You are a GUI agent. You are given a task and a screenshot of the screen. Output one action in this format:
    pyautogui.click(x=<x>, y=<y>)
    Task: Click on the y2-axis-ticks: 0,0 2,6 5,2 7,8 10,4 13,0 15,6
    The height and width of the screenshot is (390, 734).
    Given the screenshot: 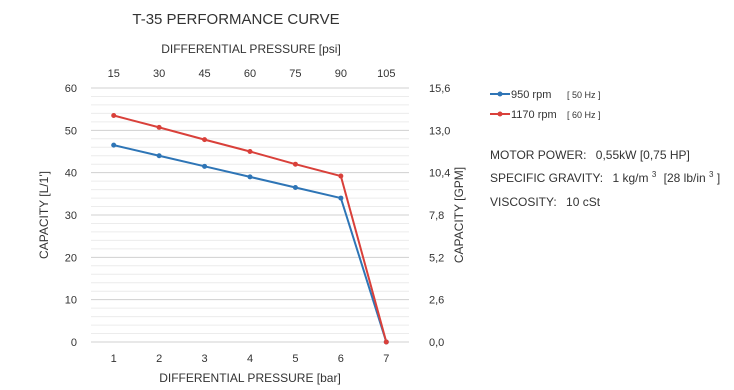 What is the action you would take?
    pyautogui.click(x=439, y=216)
    